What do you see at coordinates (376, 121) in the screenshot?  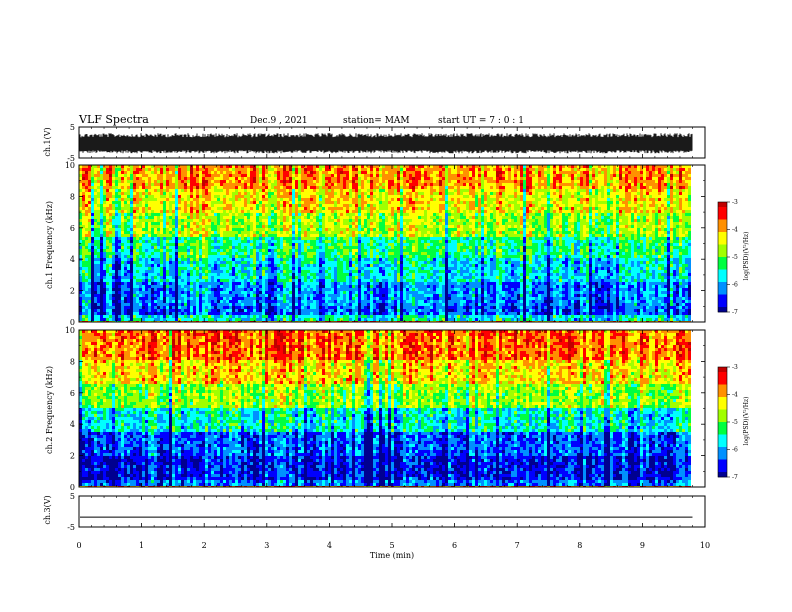 I see `station-label: station= MAM` at bounding box center [376, 121].